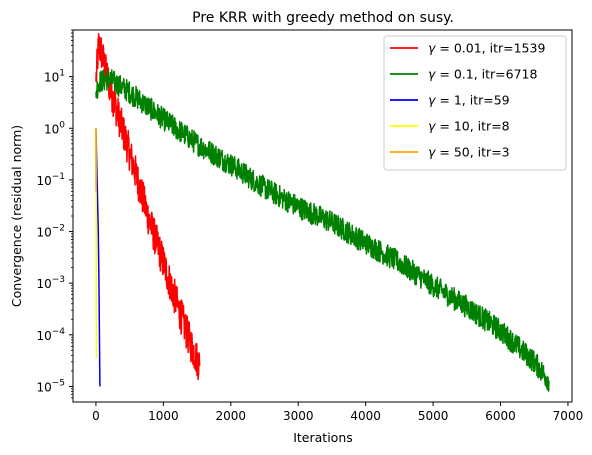  I want to click on y-tick-label: 10⁻¹, so click(50, 180).